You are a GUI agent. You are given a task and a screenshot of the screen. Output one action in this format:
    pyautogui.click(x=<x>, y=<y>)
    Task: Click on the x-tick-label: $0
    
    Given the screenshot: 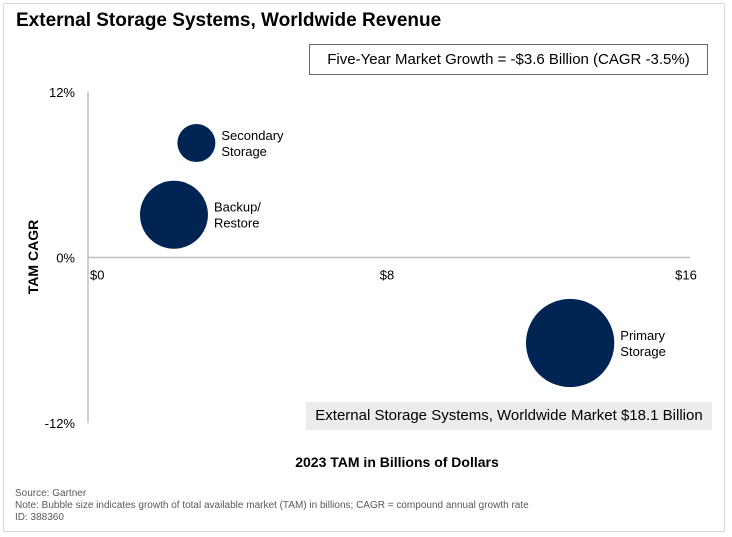 What is the action you would take?
    pyautogui.click(x=97, y=275)
    